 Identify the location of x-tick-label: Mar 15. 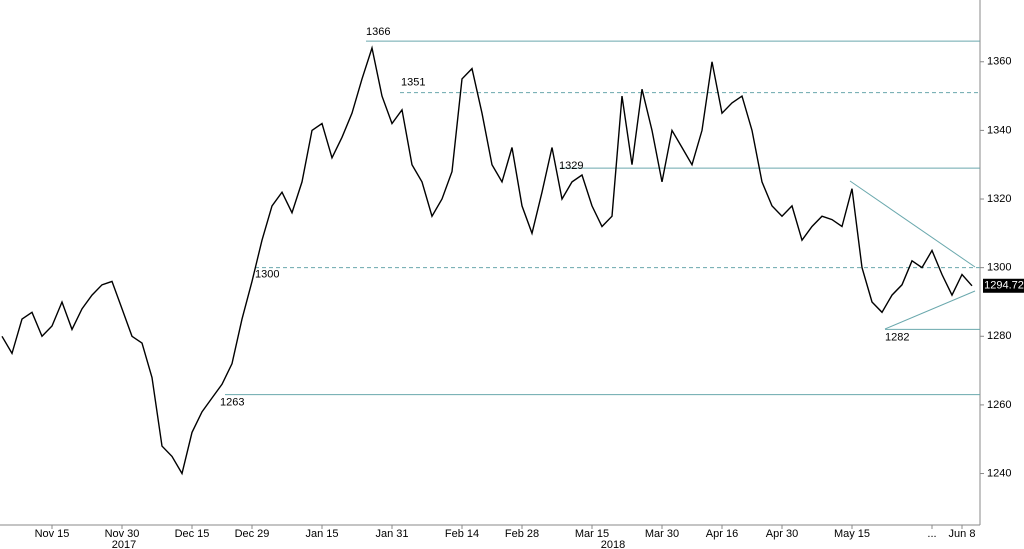
(592, 534).